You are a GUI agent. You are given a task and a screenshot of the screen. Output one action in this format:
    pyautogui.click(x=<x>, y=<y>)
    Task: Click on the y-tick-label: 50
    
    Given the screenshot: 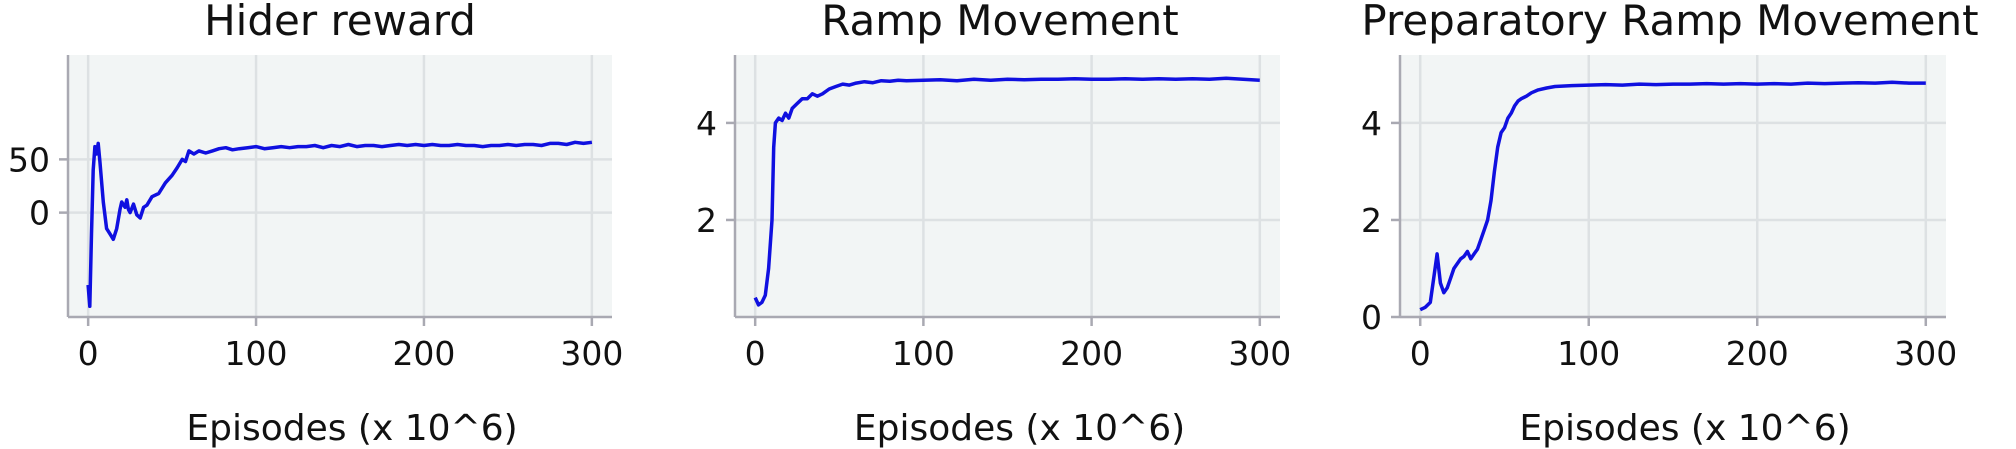 What is the action you would take?
    pyautogui.click(x=29, y=159)
    